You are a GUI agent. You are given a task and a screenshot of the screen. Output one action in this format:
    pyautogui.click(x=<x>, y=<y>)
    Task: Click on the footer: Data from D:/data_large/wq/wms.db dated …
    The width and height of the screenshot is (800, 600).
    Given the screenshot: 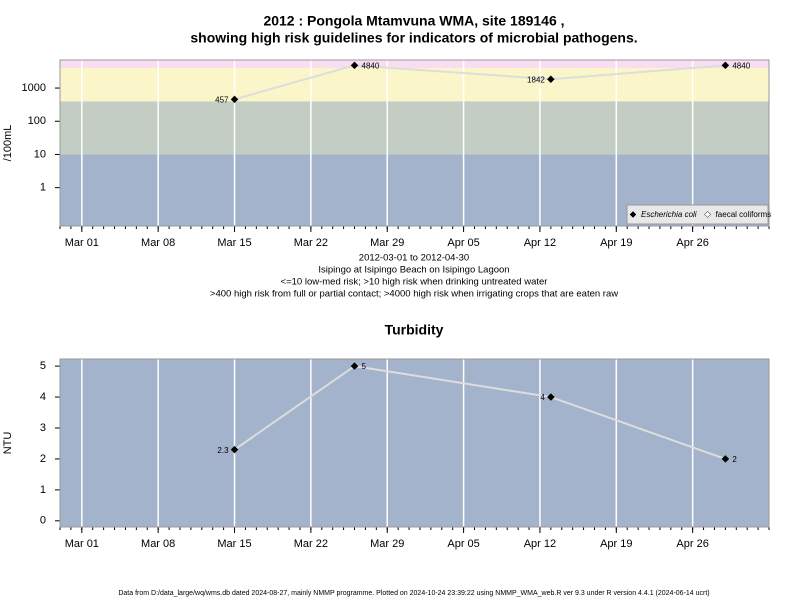 What is the action you would take?
    pyautogui.click(x=413, y=593)
    